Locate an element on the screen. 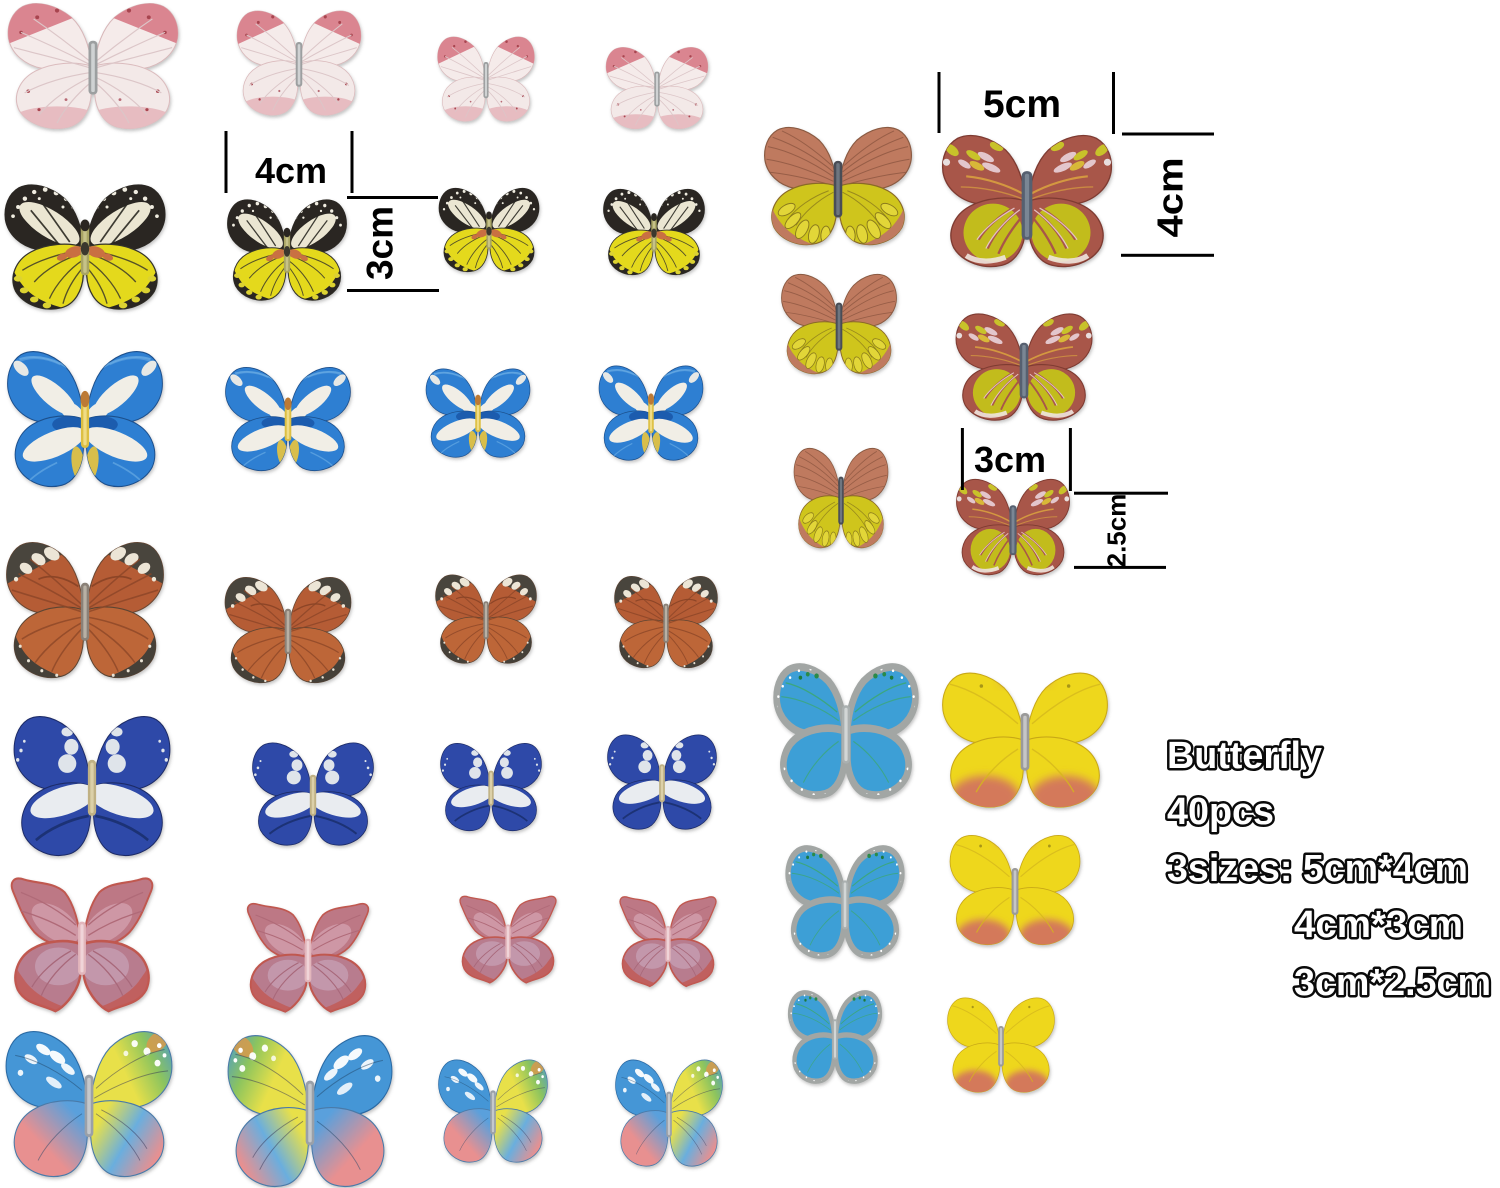  svg-text: 4cm*3cm is located at coordinates (1378, 925).